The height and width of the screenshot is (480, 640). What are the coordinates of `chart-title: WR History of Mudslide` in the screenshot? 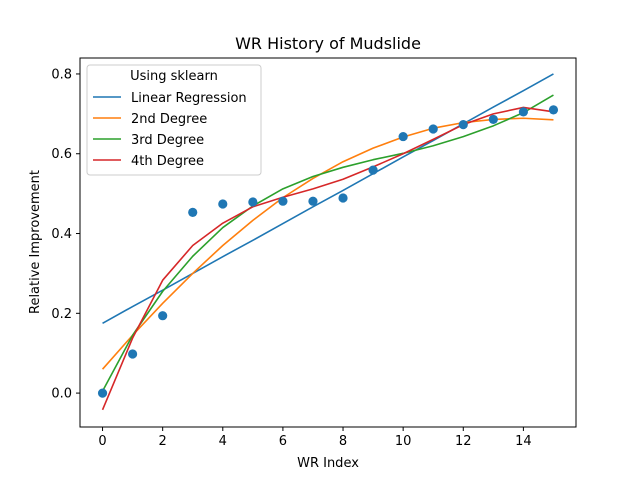 It's located at (328, 43).